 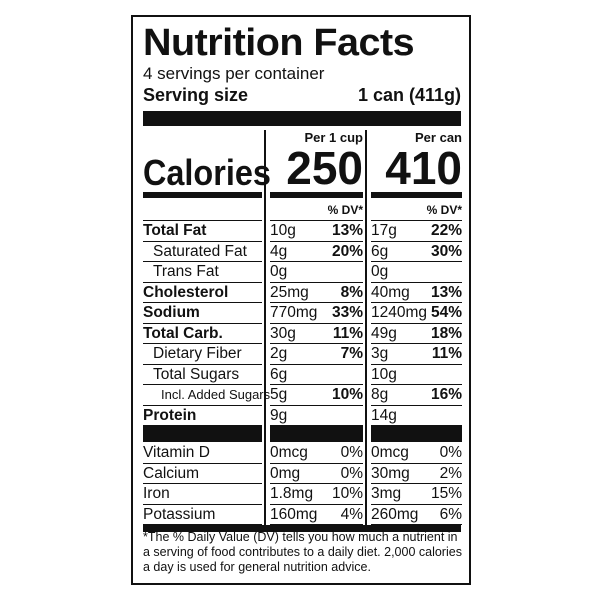 I want to click on nutrient-name: Protein, so click(x=202, y=416).